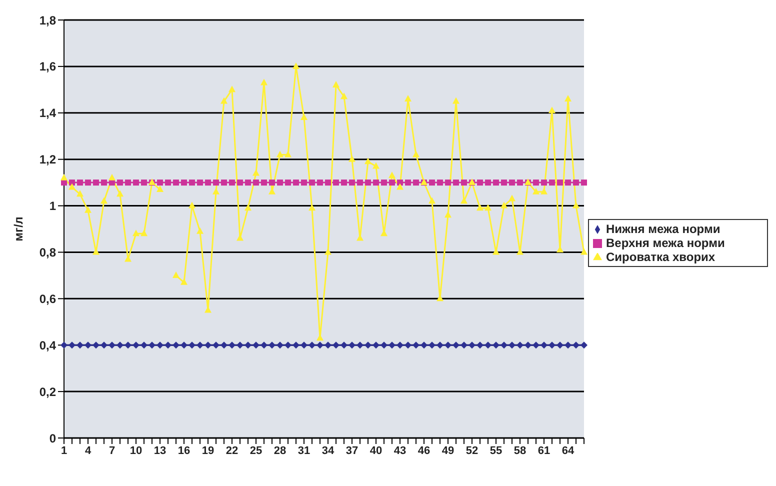  I want to click on x-tick-label: 25, so click(256, 450).